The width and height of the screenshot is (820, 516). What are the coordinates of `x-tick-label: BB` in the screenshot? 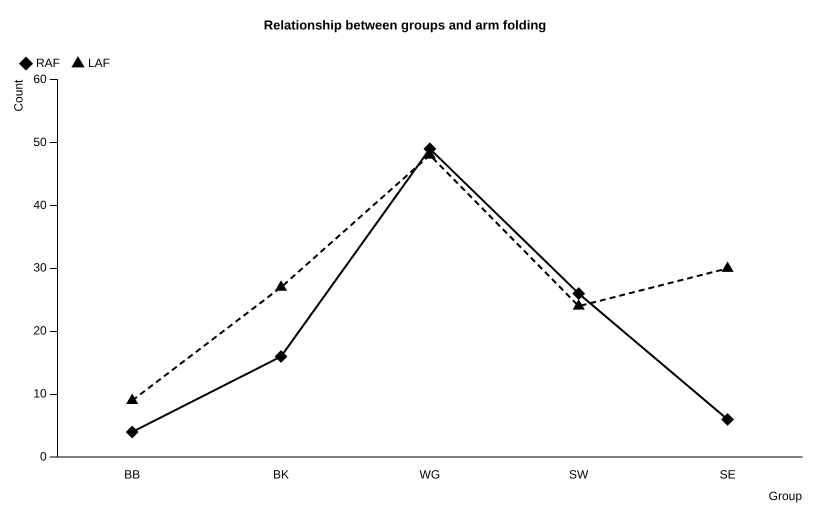 It's located at (132, 475).